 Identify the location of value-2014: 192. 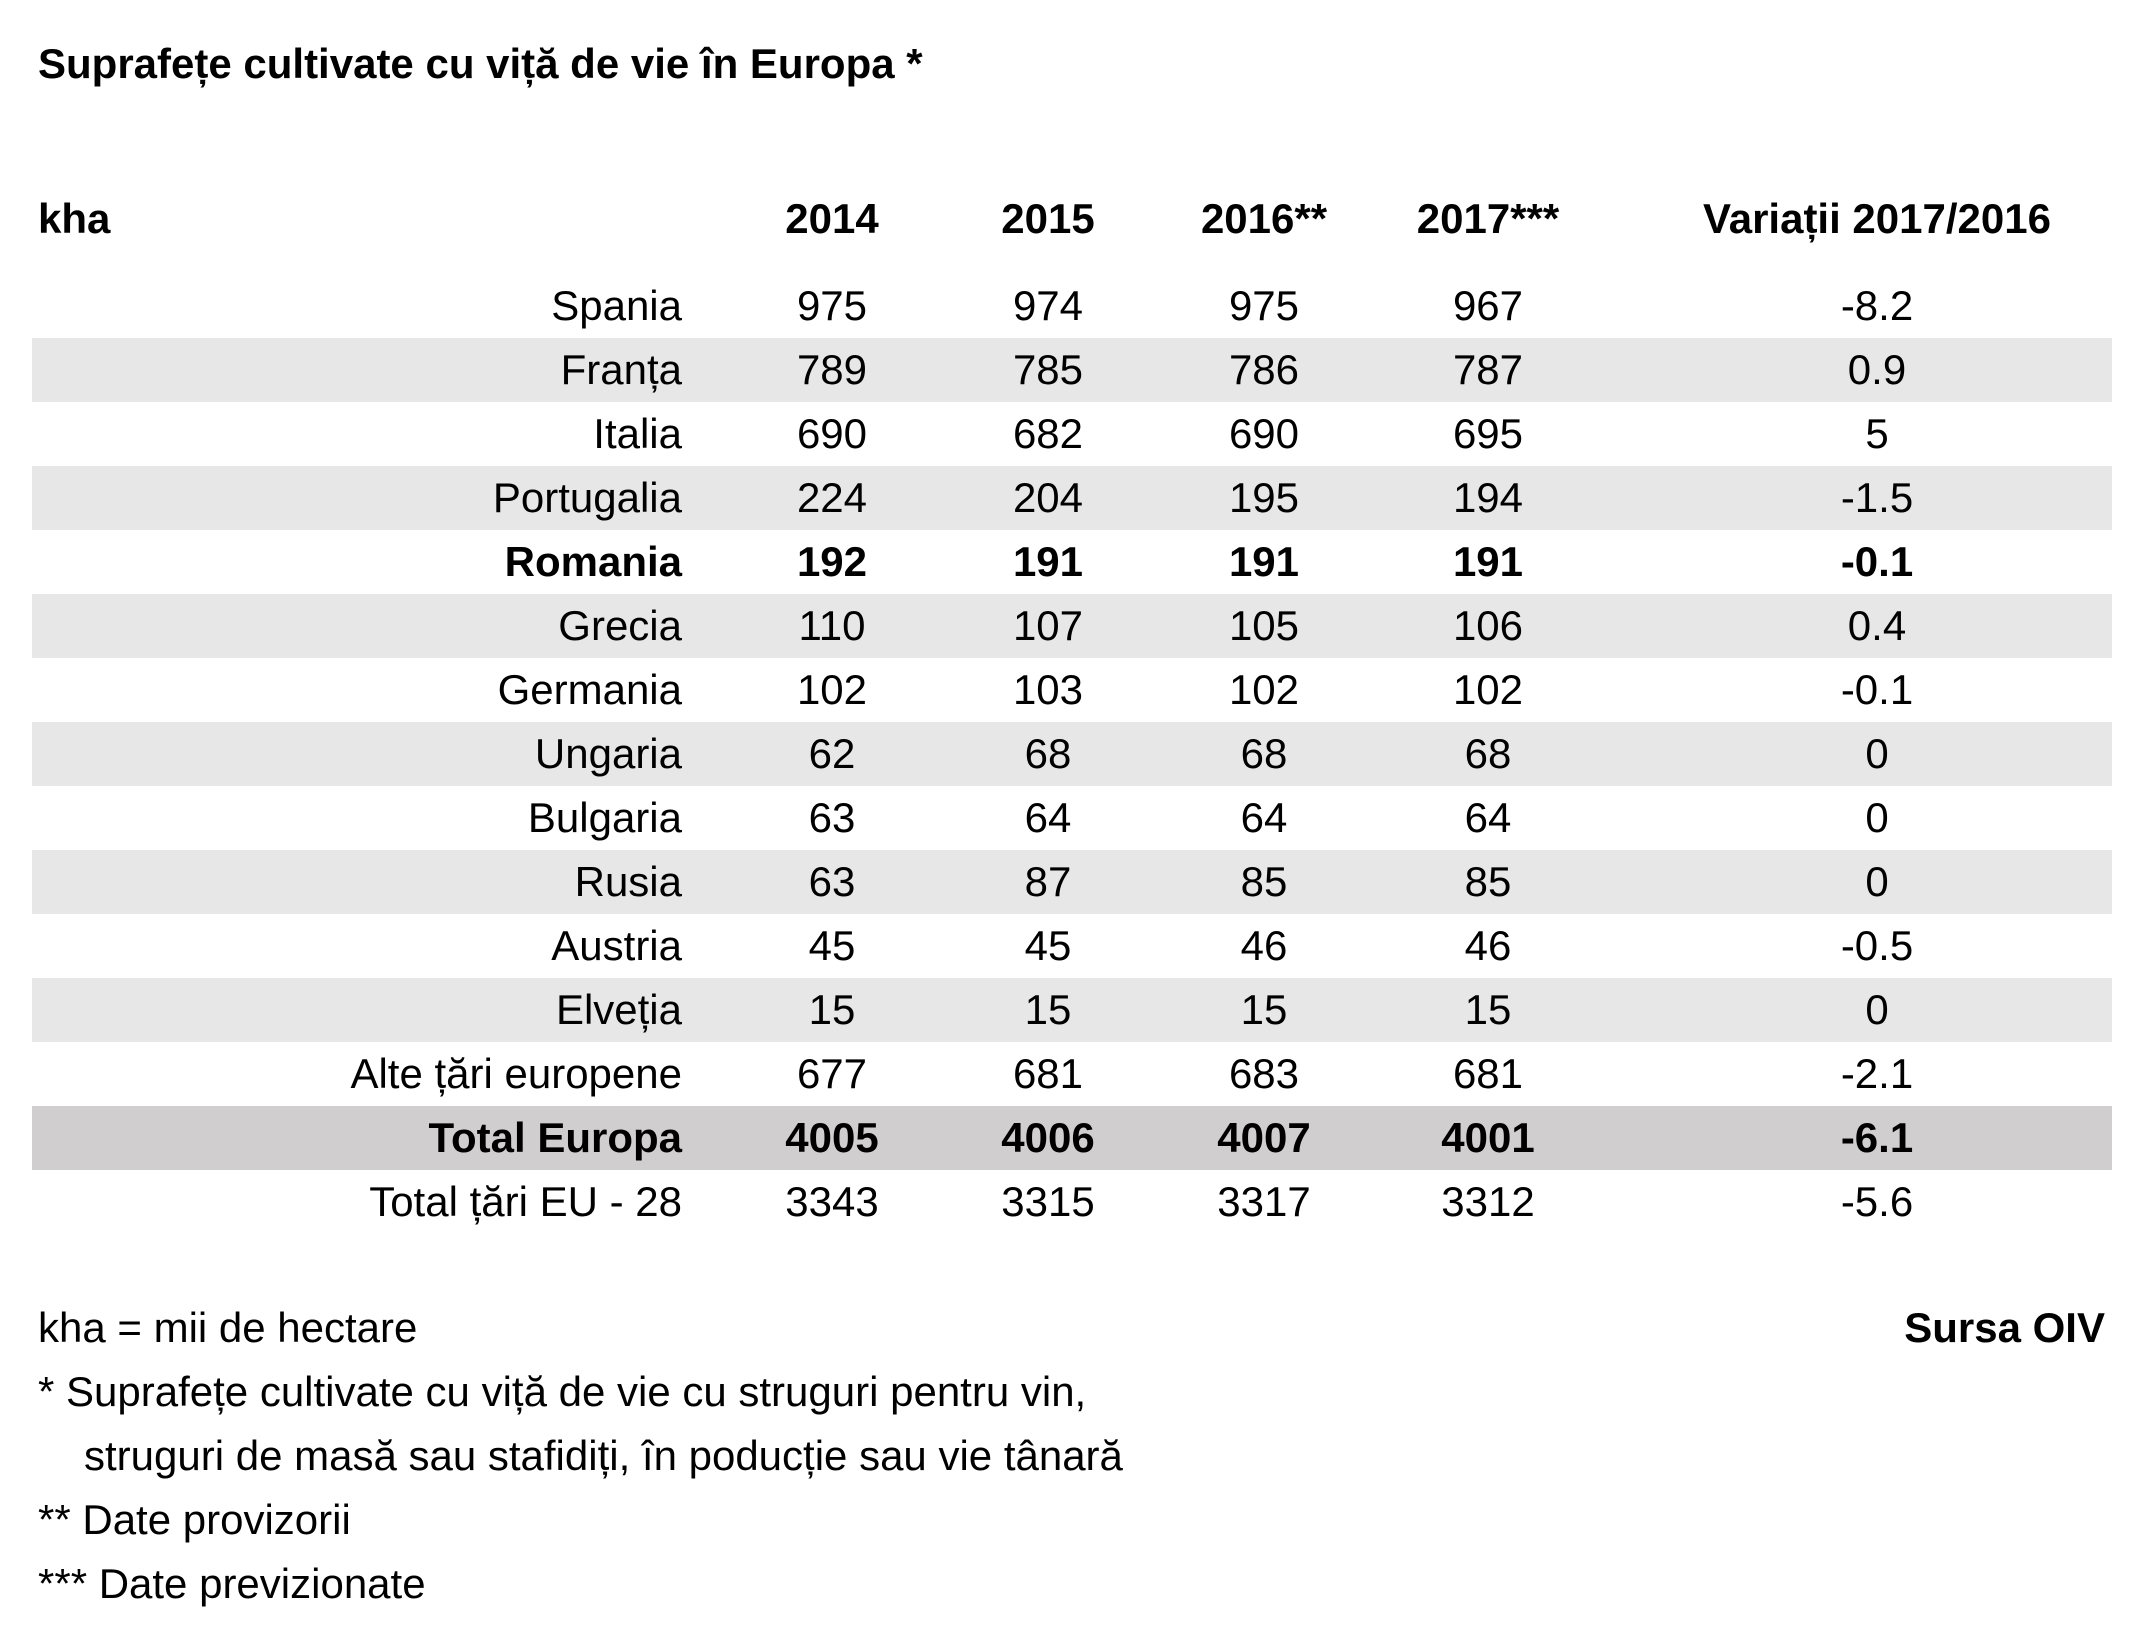
(832, 561).